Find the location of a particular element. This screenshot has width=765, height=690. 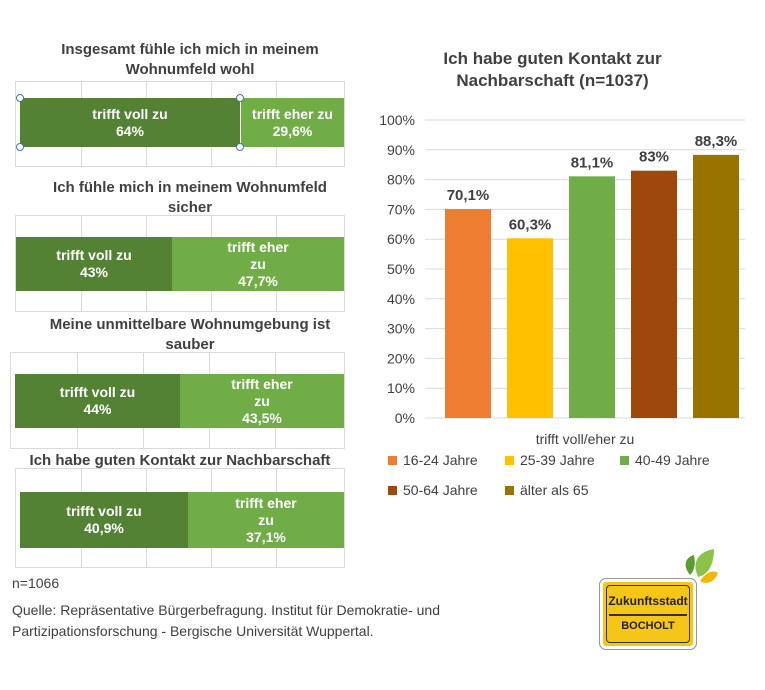

left-chart-4-partial-bar: trifft eher zu 37,1% is located at coordinates (266, 520).